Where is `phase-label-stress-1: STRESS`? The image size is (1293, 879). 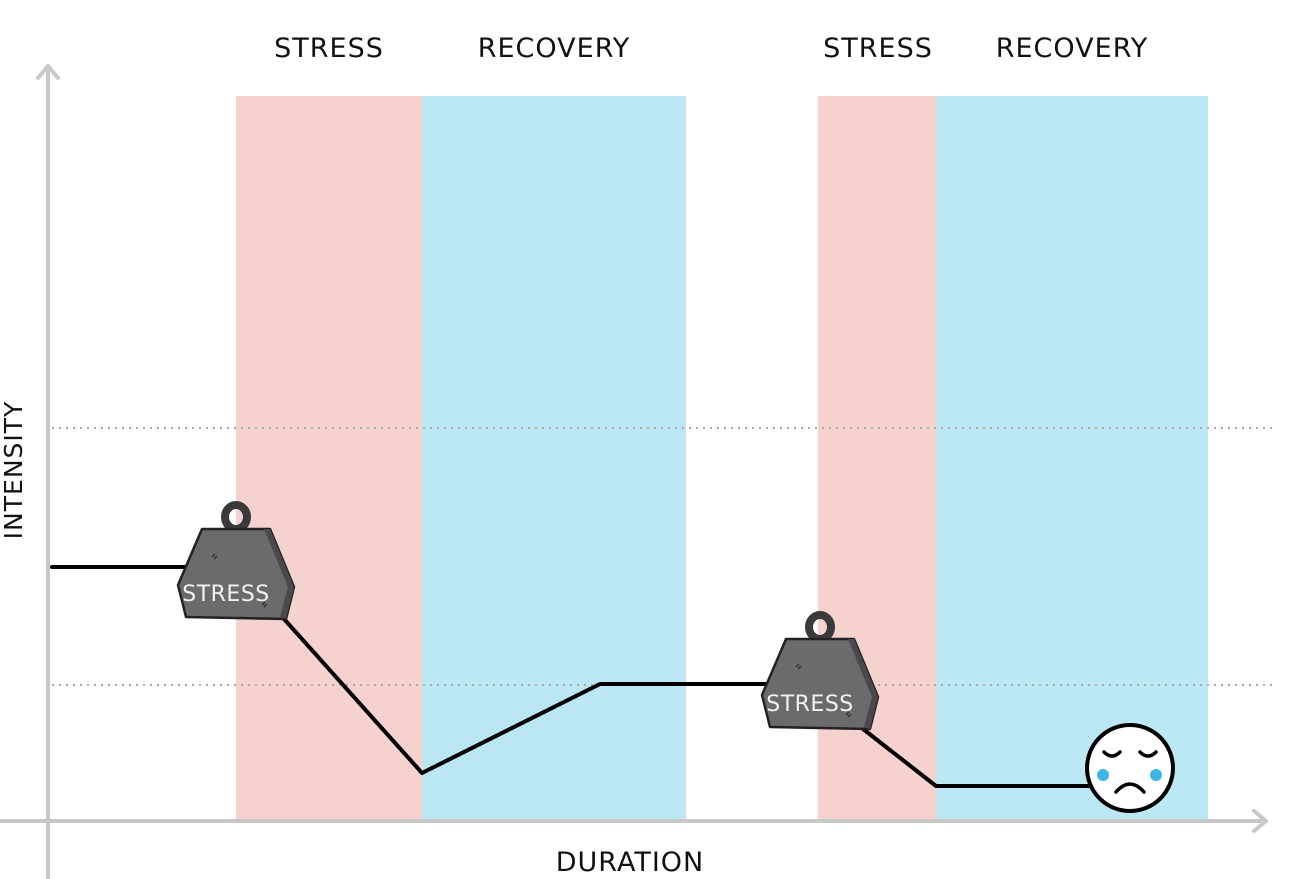 phase-label-stress-1: STRESS is located at coordinates (329, 48).